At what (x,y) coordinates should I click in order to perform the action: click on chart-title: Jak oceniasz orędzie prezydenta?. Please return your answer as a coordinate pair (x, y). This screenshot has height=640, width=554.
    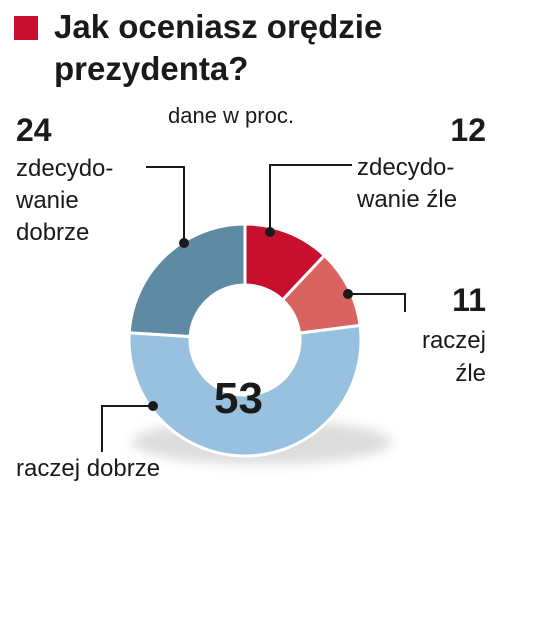
    Looking at the image, I should click on (218, 47).